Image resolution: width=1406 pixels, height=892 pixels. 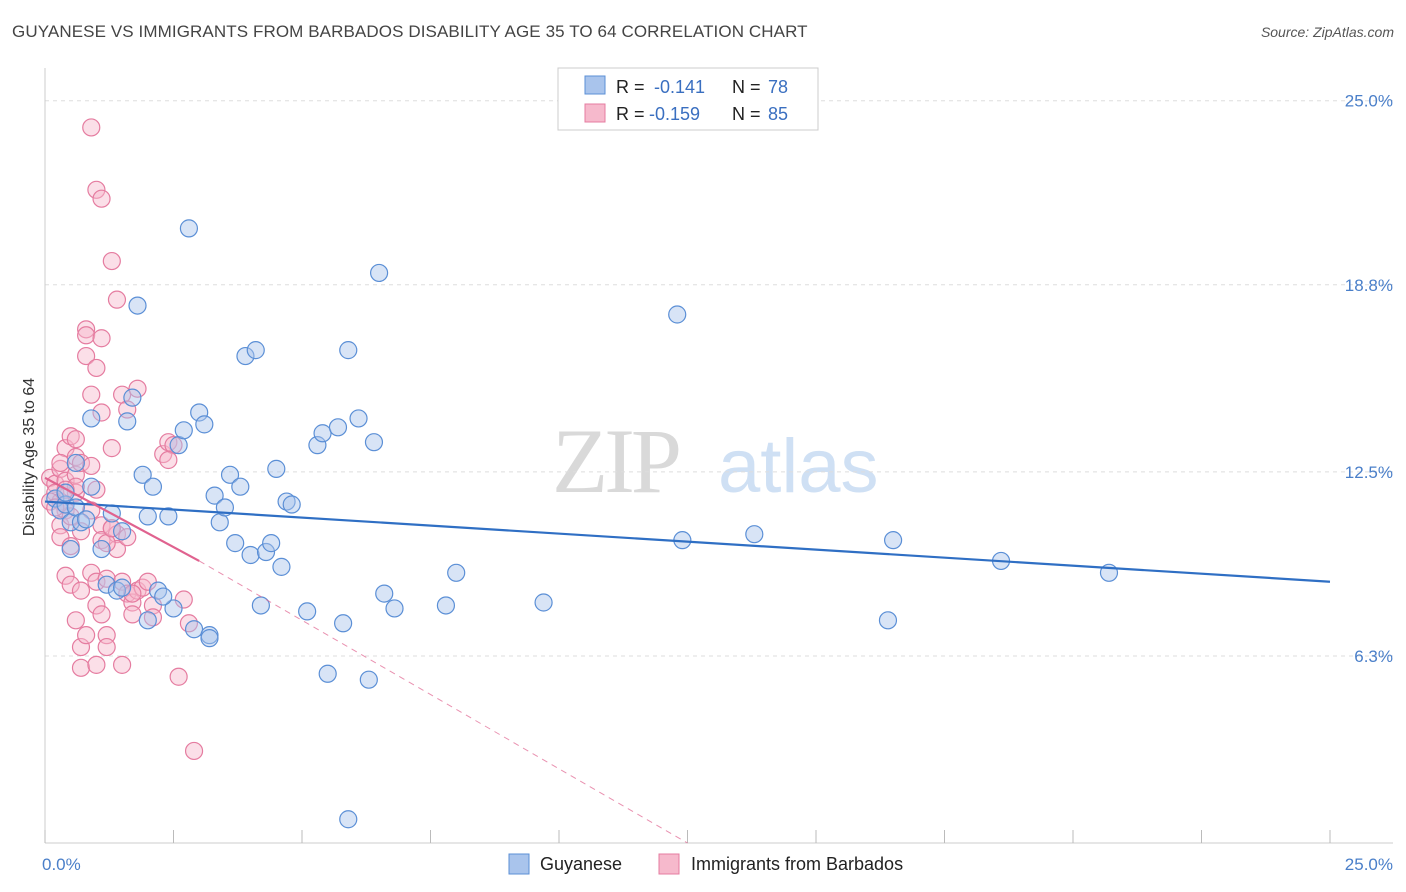 What do you see at coordinates (1369, 864) in the screenshot?
I see `x-tick-max: 25.0%` at bounding box center [1369, 864].